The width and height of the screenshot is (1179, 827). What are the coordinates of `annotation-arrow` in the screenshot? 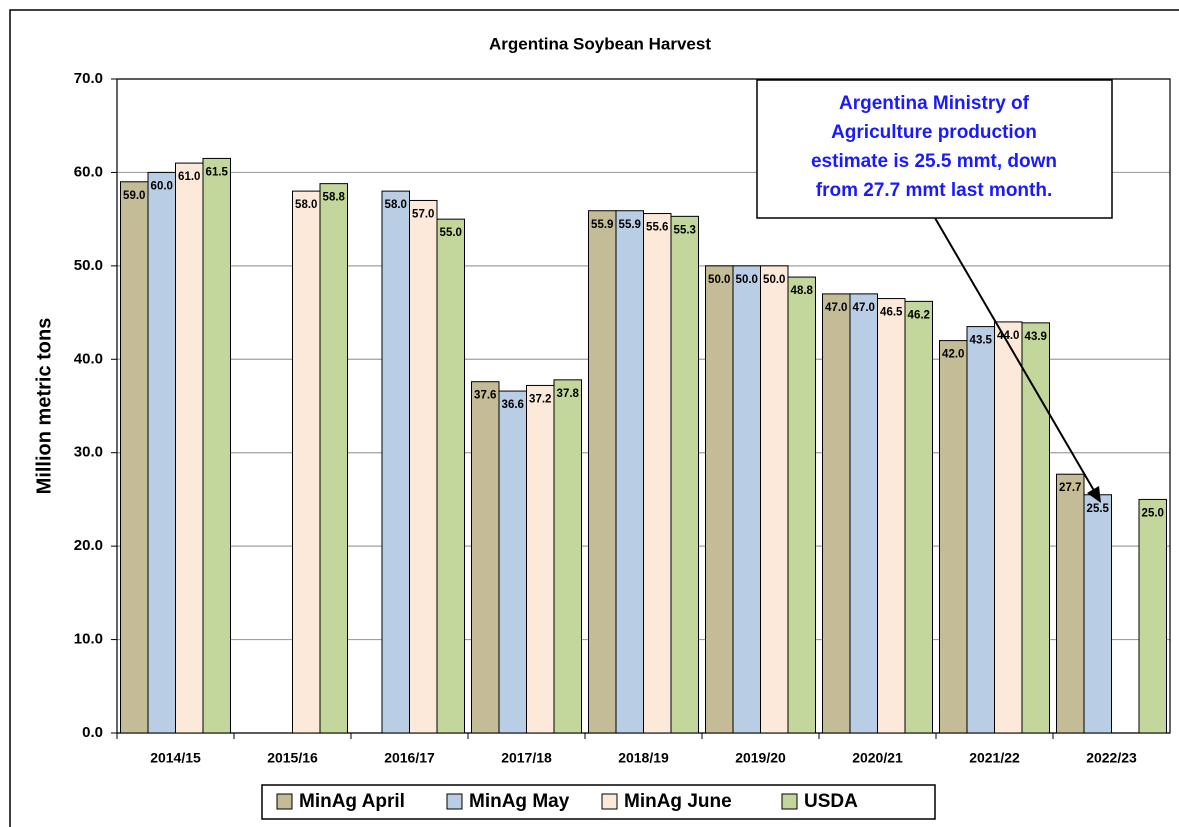 It's located at (1015, 356).